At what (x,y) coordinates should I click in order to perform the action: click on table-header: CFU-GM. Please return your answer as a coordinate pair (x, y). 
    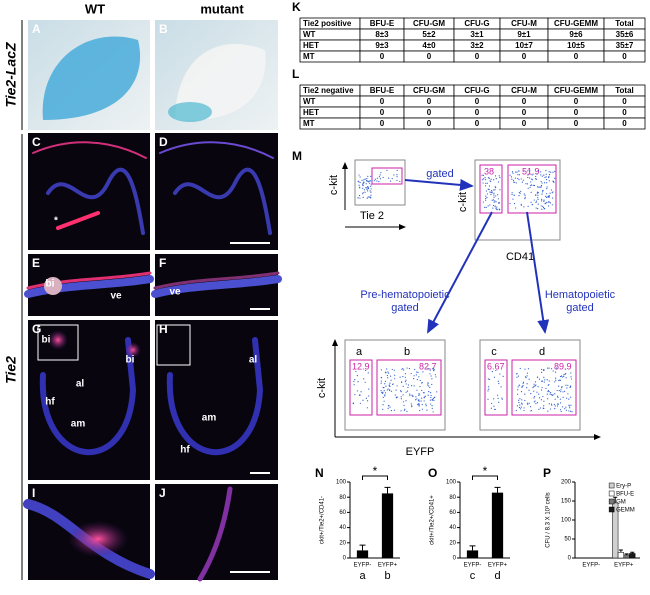
    Looking at the image, I should click on (429, 90).